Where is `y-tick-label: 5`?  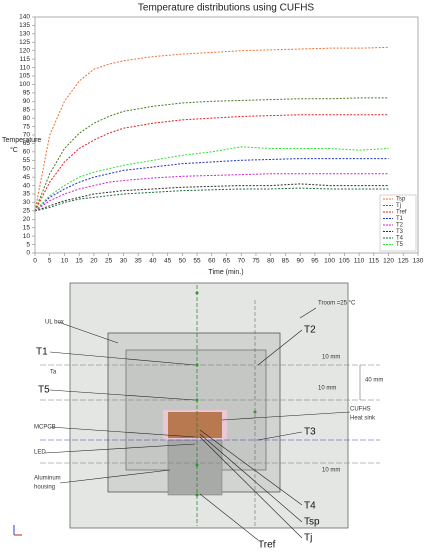
y-tick-label: 5 is located at coordinates (28, 244).